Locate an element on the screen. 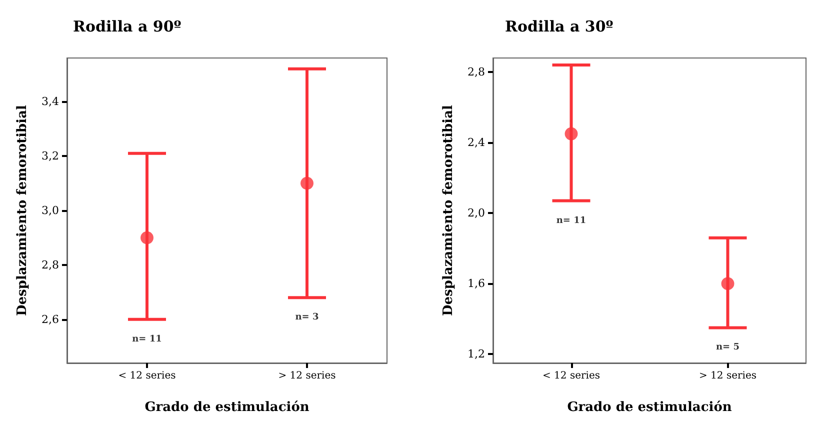 This screenshot has height=427, width=816. chart-title: Rodilla a 90º is located at coordinates (127, 27).